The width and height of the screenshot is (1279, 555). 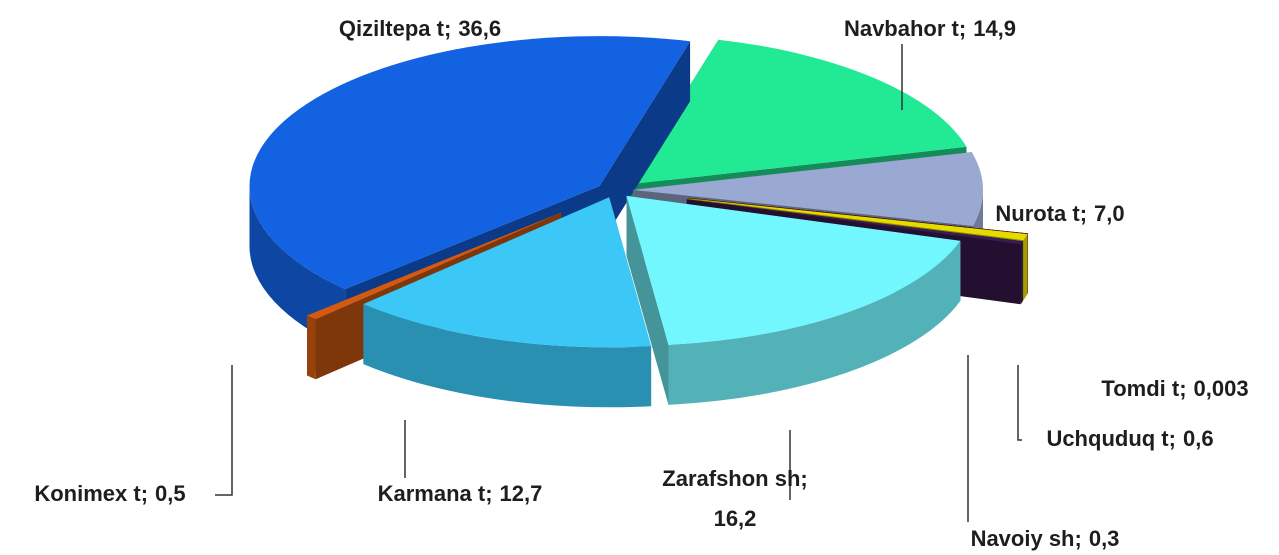 I want to click on category-label: Karmana t;, so click(x=435, y=493).